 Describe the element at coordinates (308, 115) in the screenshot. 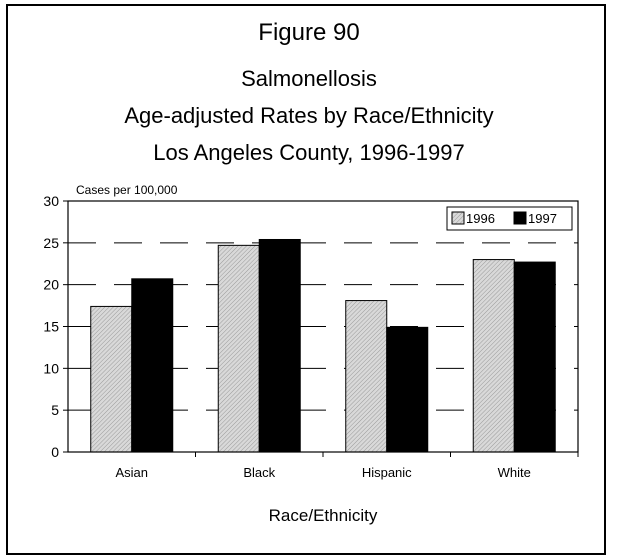

I see `chart-title-line-2: Age-adjusted Rates by Race/Ethnicity` at that location.